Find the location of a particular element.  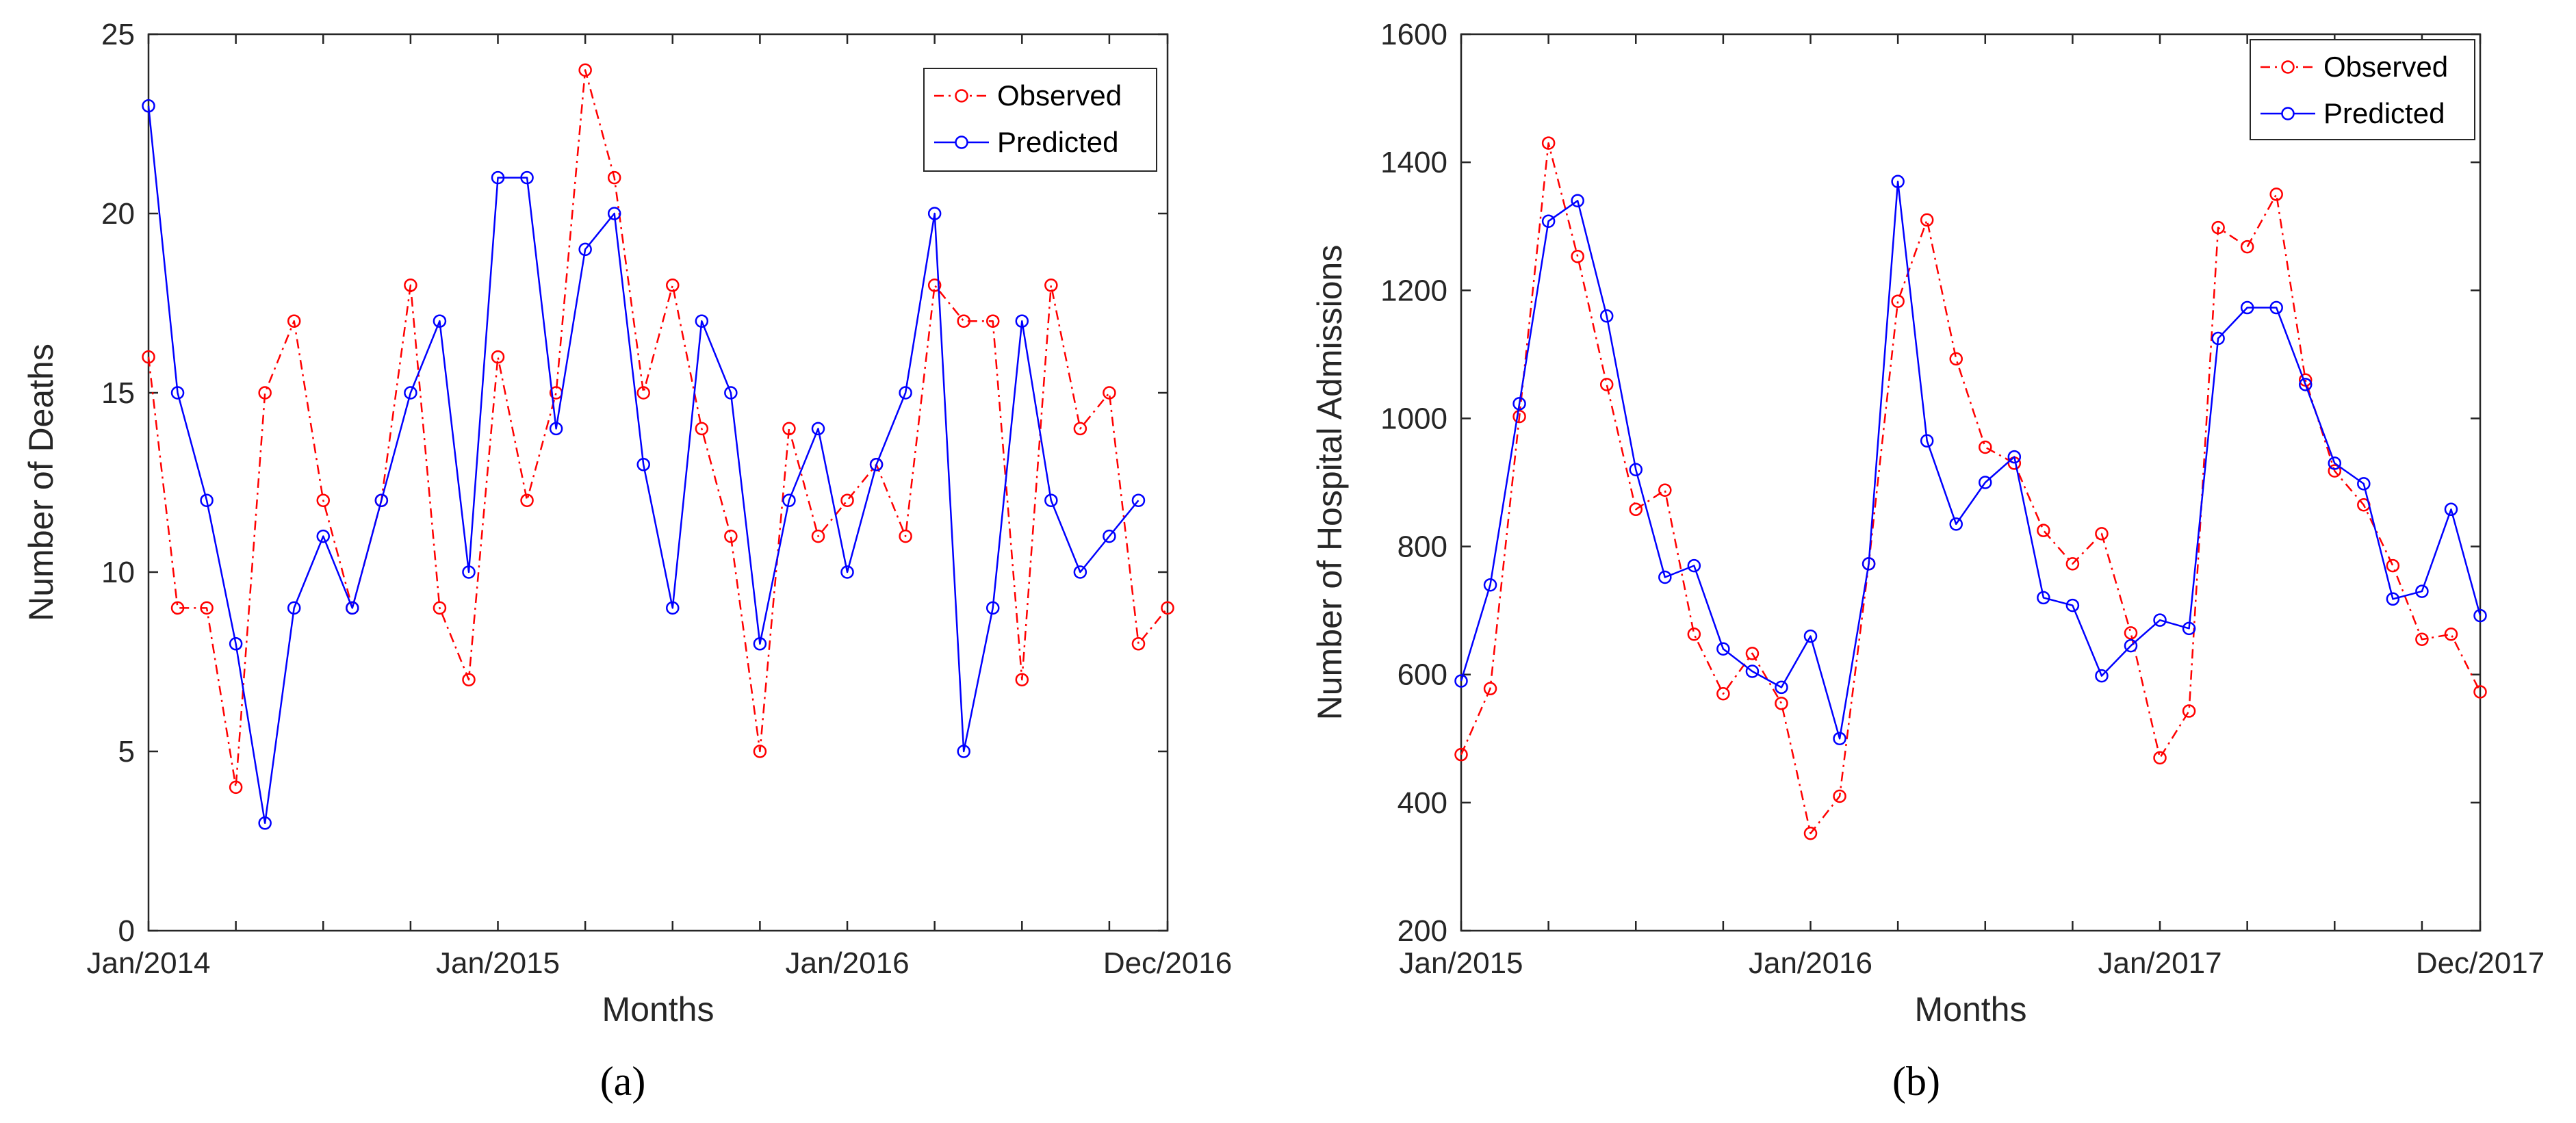

y-tick-label: 1400 is located at coordinates (1413, 162).